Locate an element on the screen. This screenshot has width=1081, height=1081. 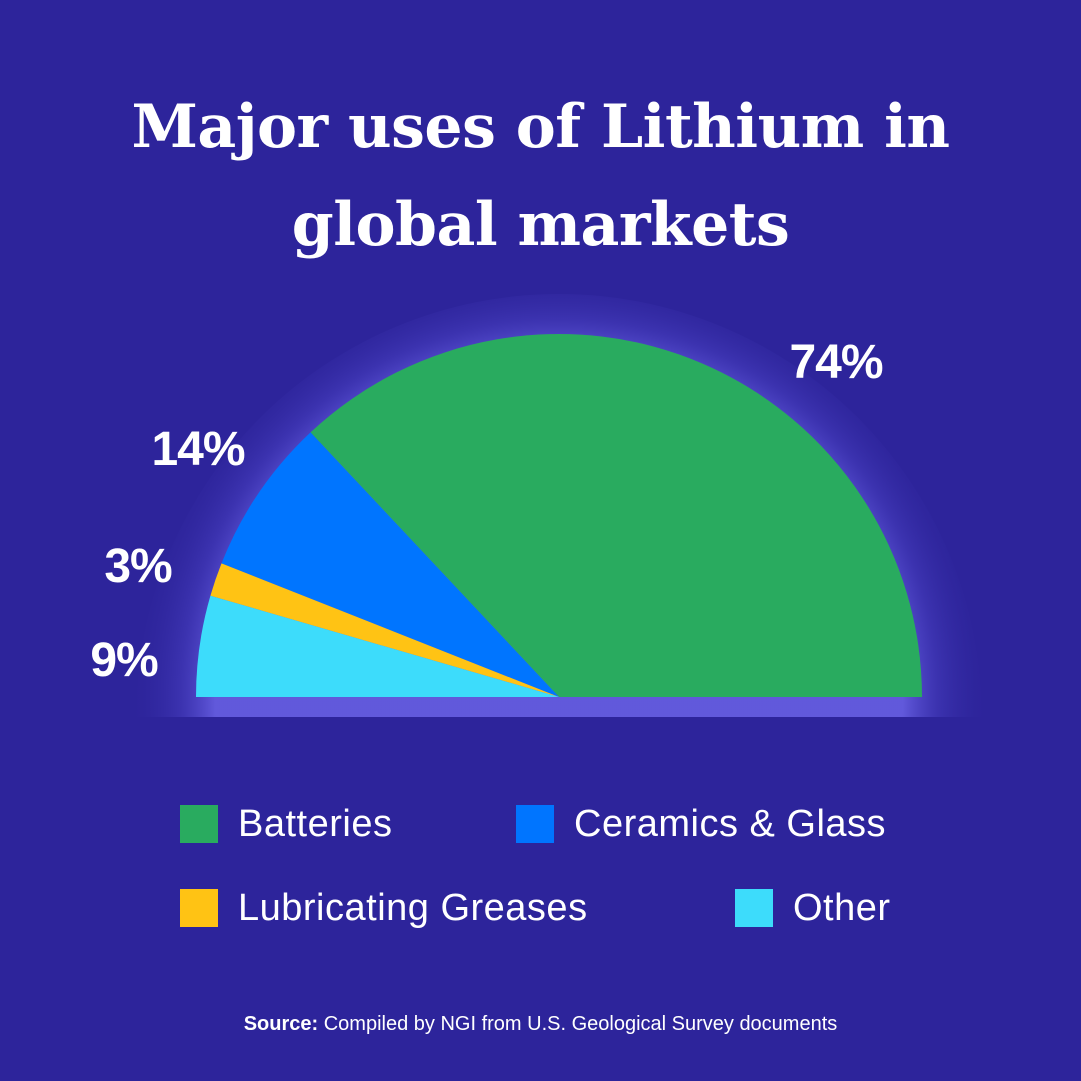
pie-value-label-ceramics-glass: 14% is located at coordinates (197, 449).